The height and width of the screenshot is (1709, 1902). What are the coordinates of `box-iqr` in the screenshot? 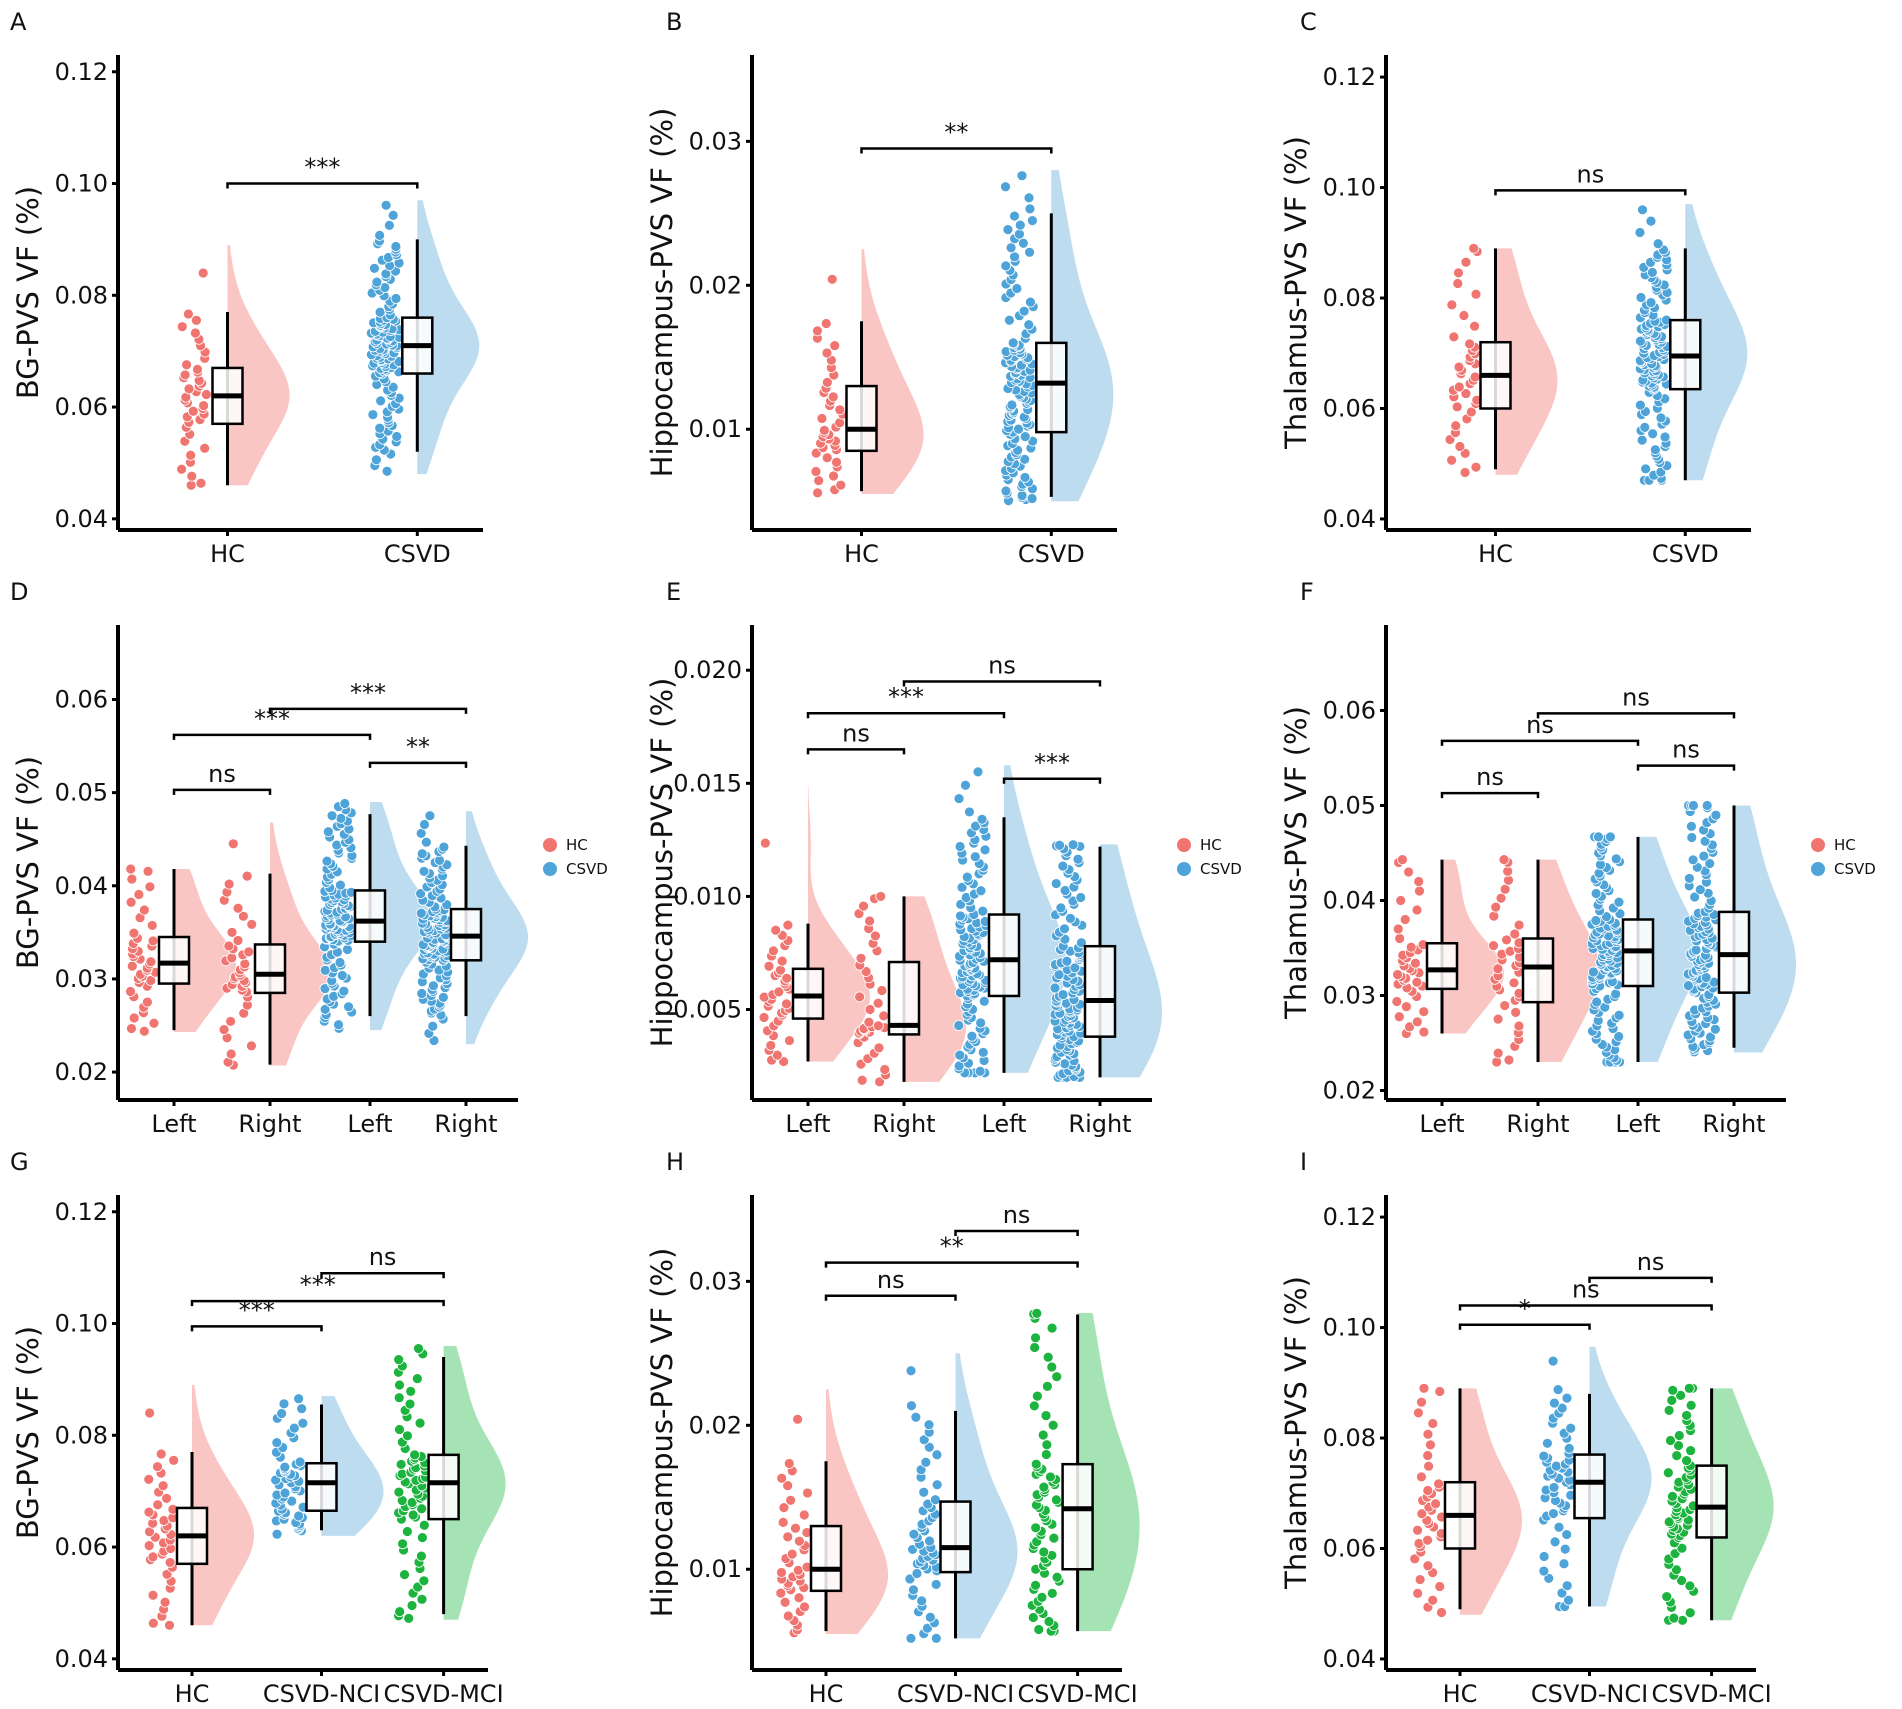 It's located at (861, 418).